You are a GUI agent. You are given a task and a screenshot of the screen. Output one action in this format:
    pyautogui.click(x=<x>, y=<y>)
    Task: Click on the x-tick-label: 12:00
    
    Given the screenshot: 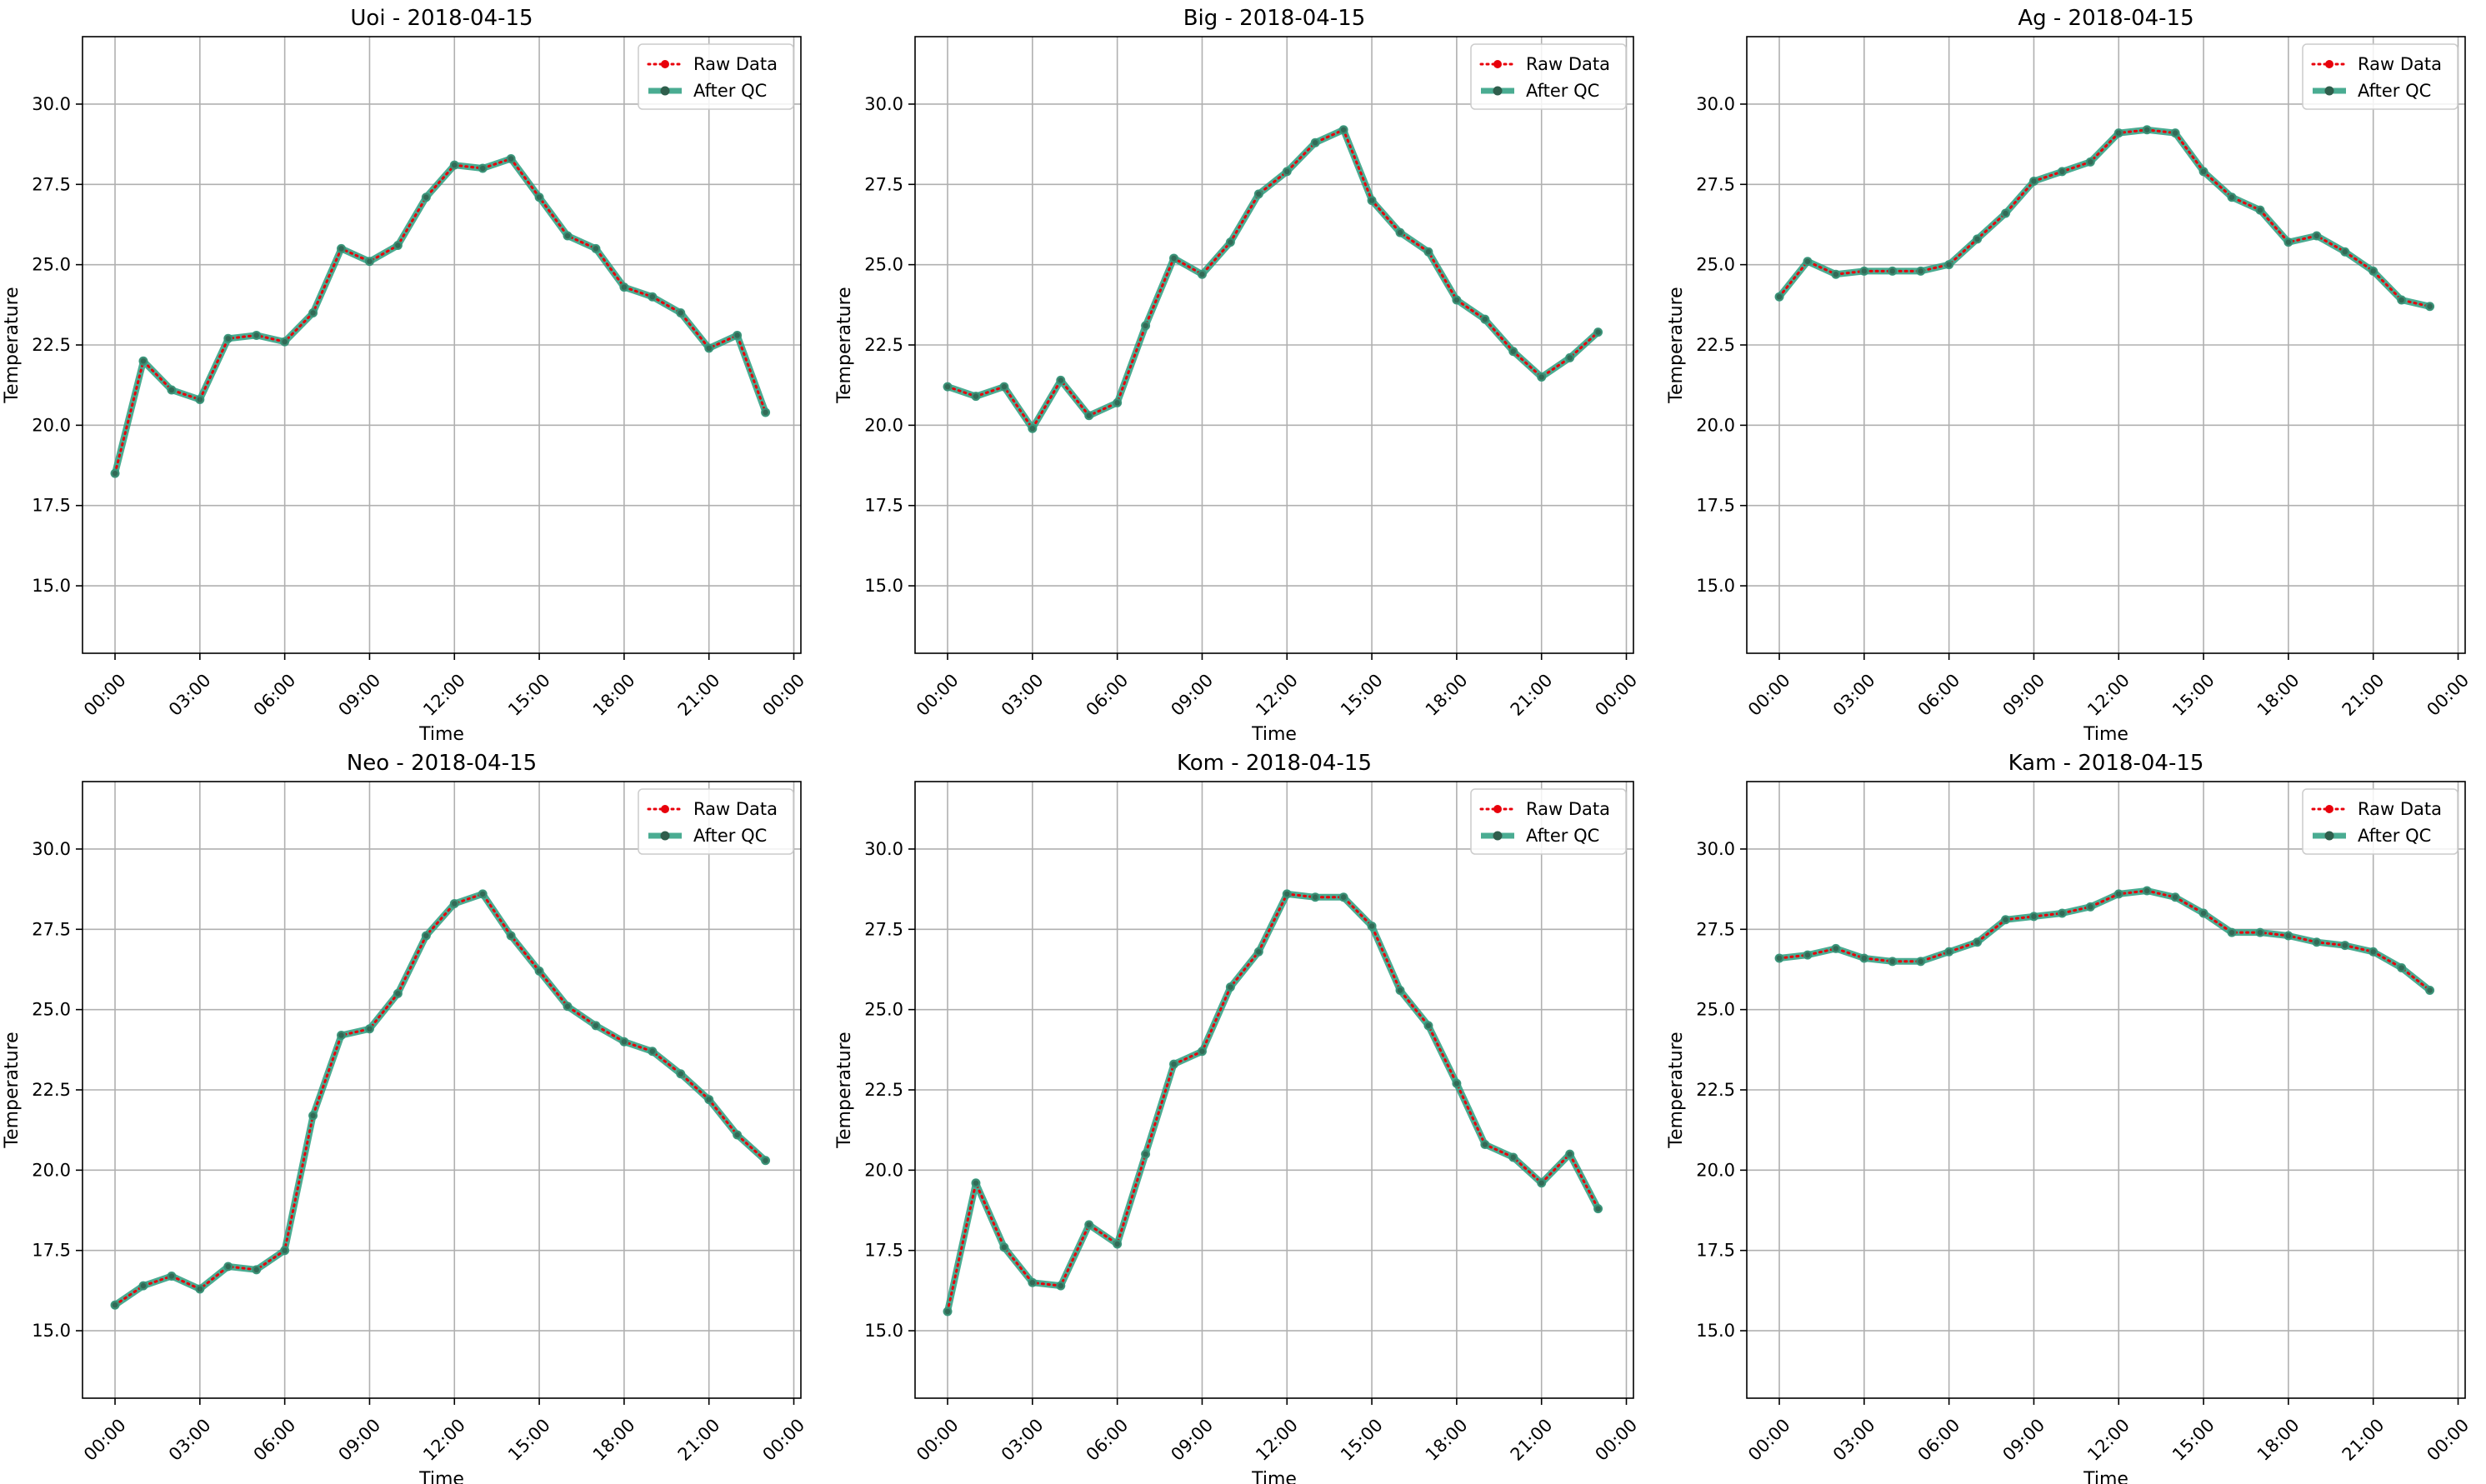 What is the action you would take?
    pyautogui.click(x=2108, y=695)
    